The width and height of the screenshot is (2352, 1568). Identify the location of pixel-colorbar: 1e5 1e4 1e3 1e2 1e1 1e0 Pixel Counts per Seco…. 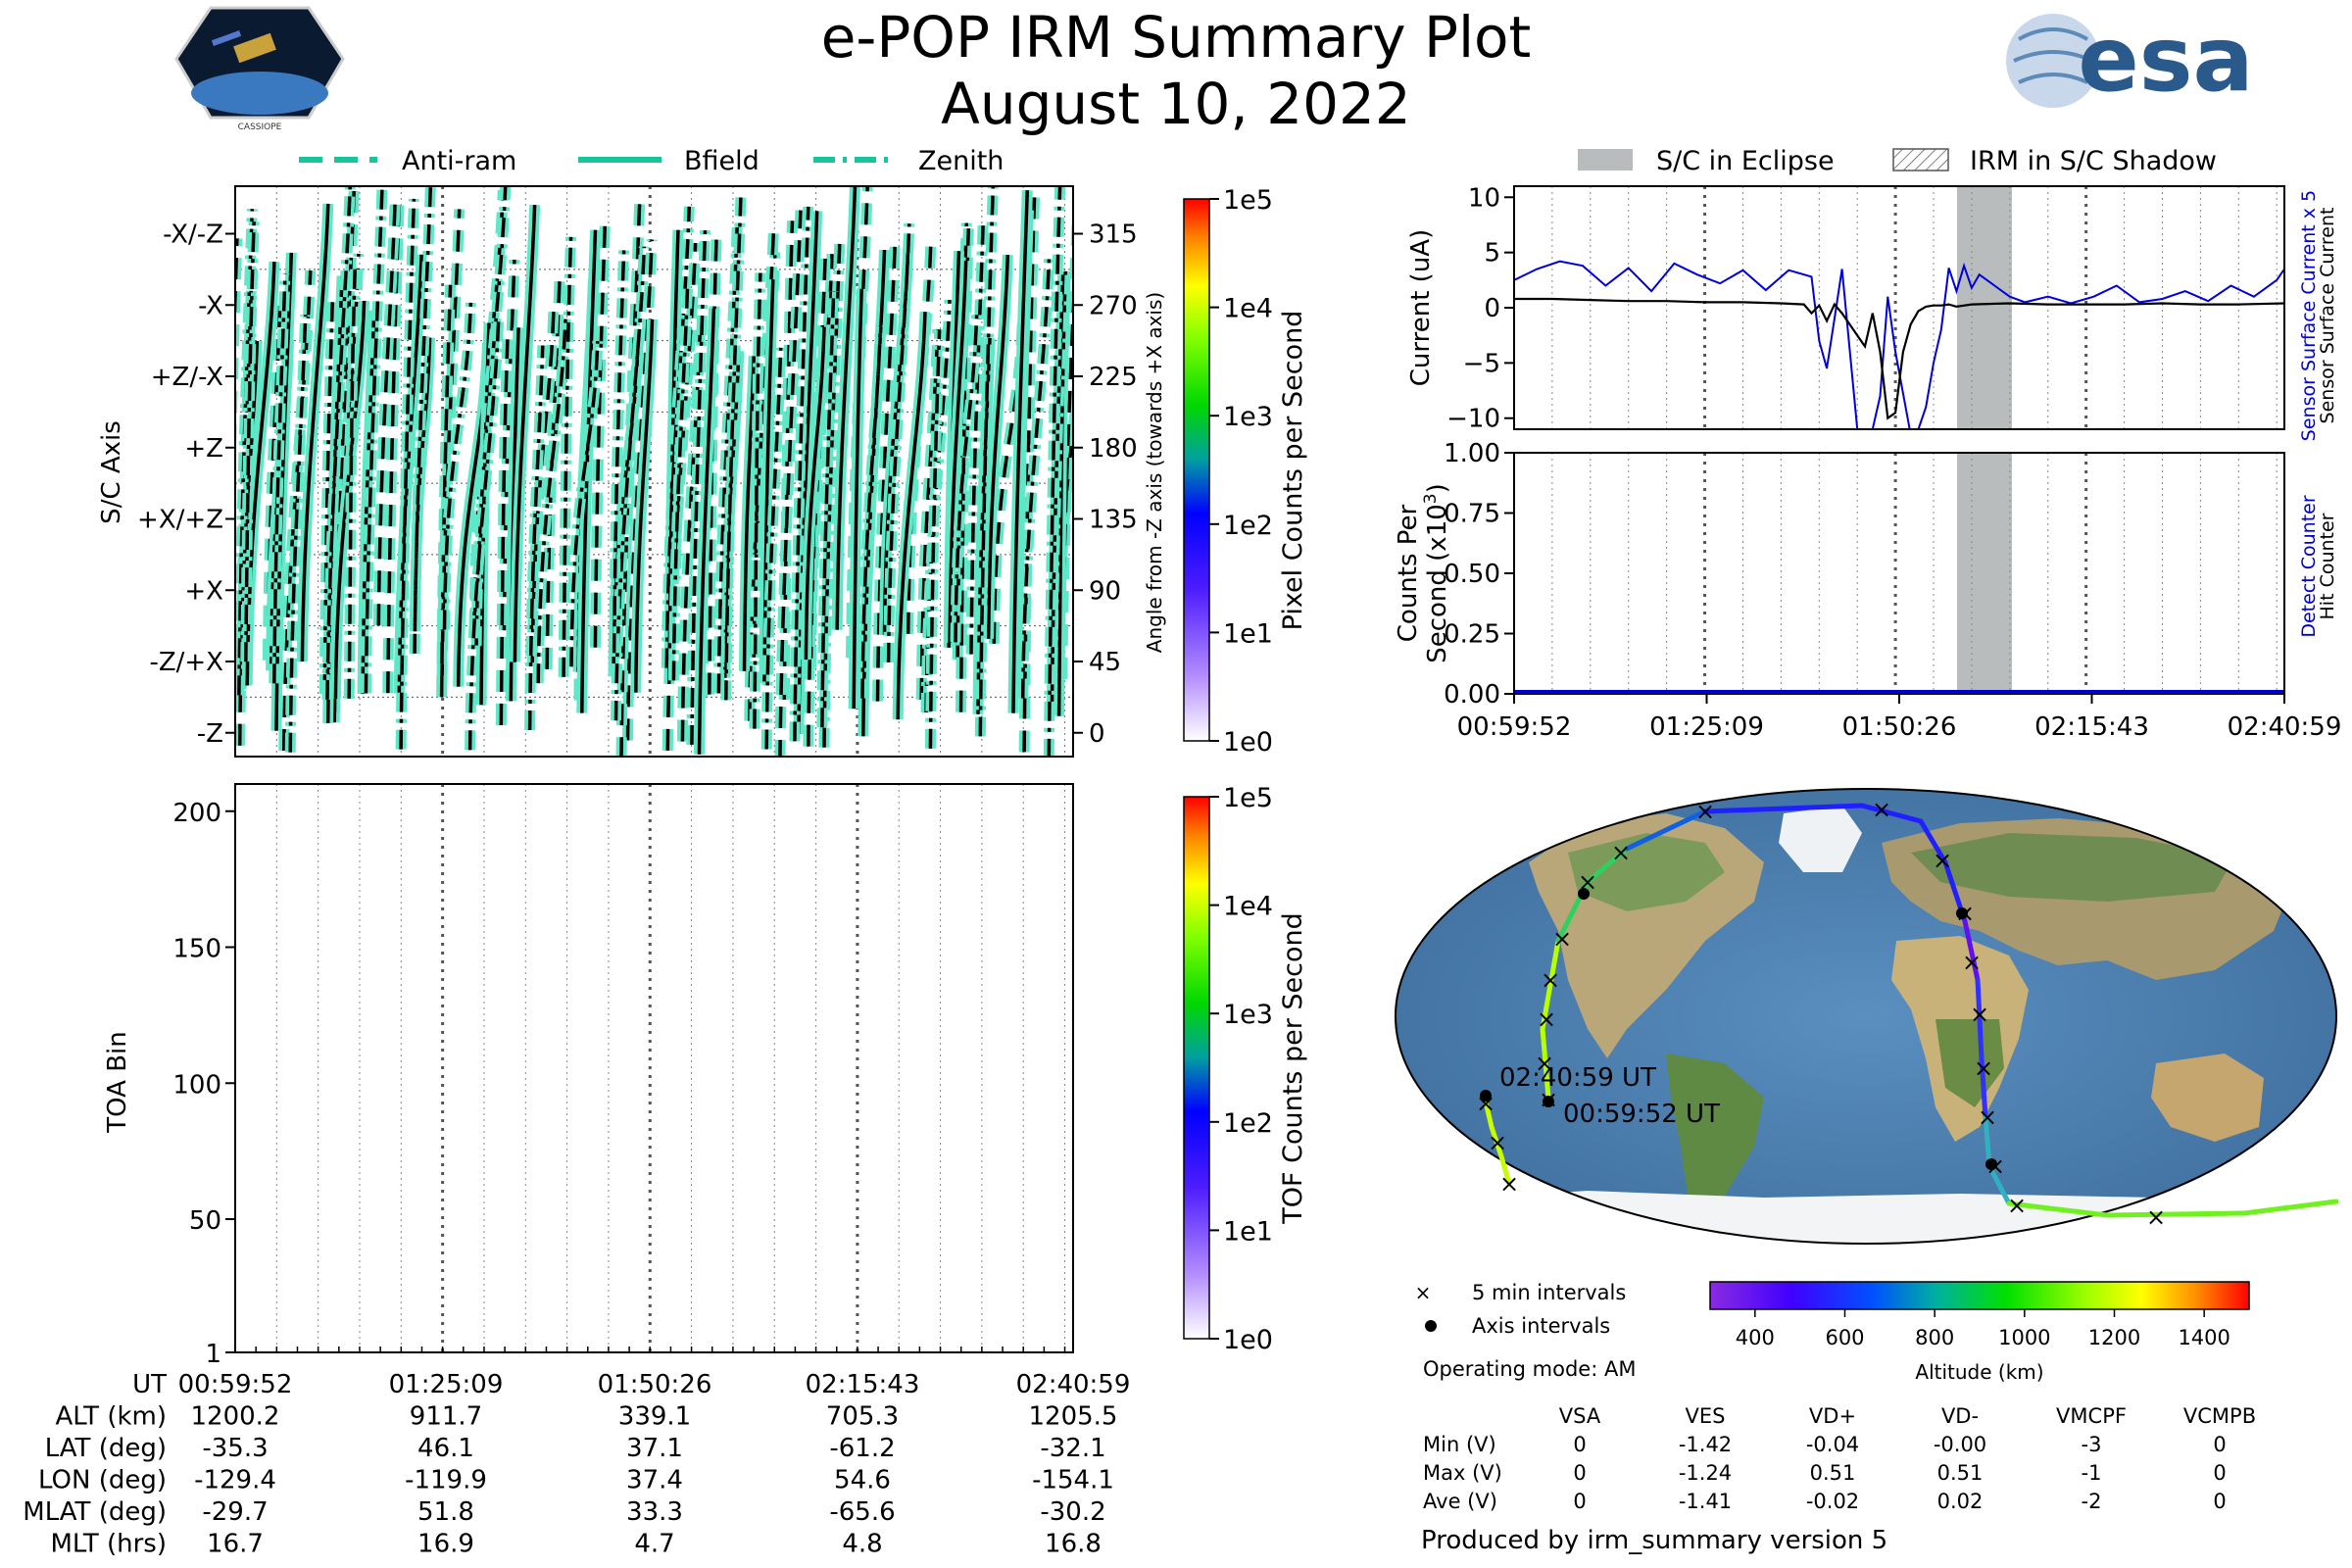
(1245, 471).